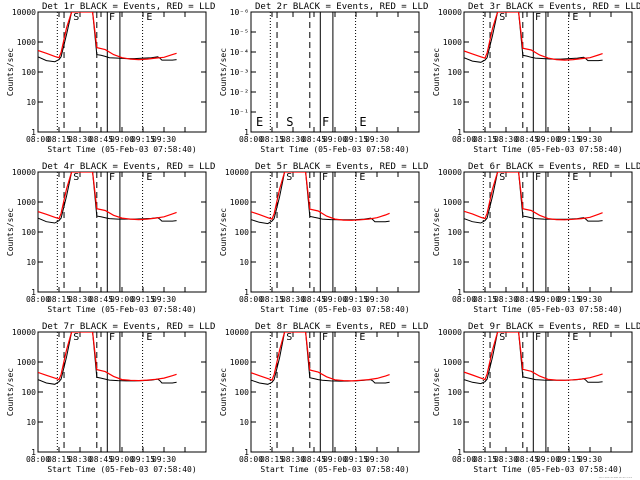 The height and width of the screenshot is (480, 640). What do you see at coordinates (239, 112) in the screenshot?
I see `y-tick-label: 10⁻¹` at bounding box center [239, 112].